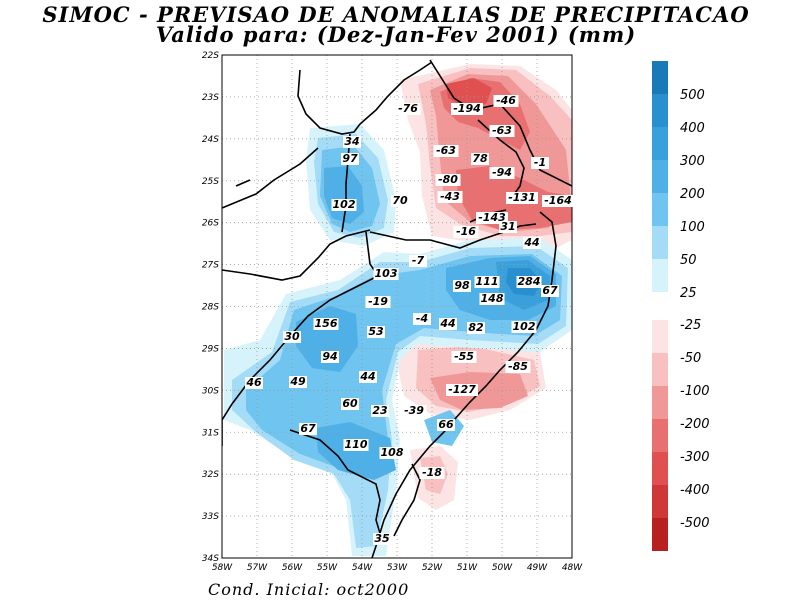 The width and height of the screenshot is (792, 612). Describe the element at coordinates (692, 128) in the screenshot. I see `colorbar-label-positive: 400` at that location.